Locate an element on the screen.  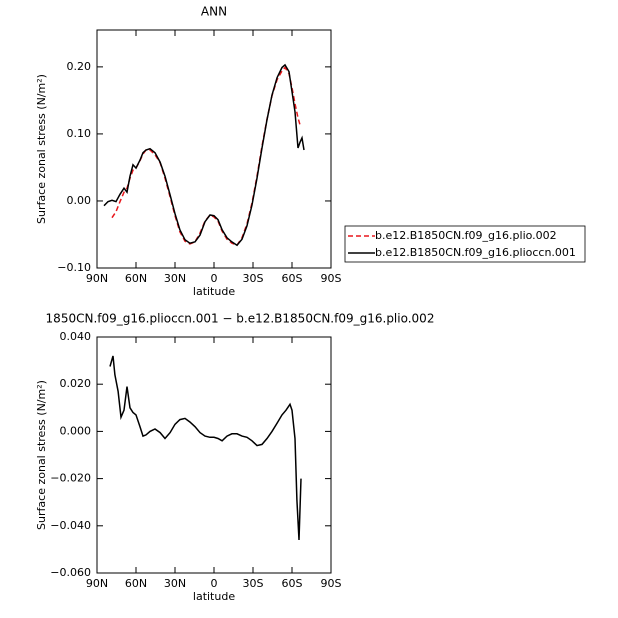
y-tick-label: 0.00 is located at coordinates (79, 200).